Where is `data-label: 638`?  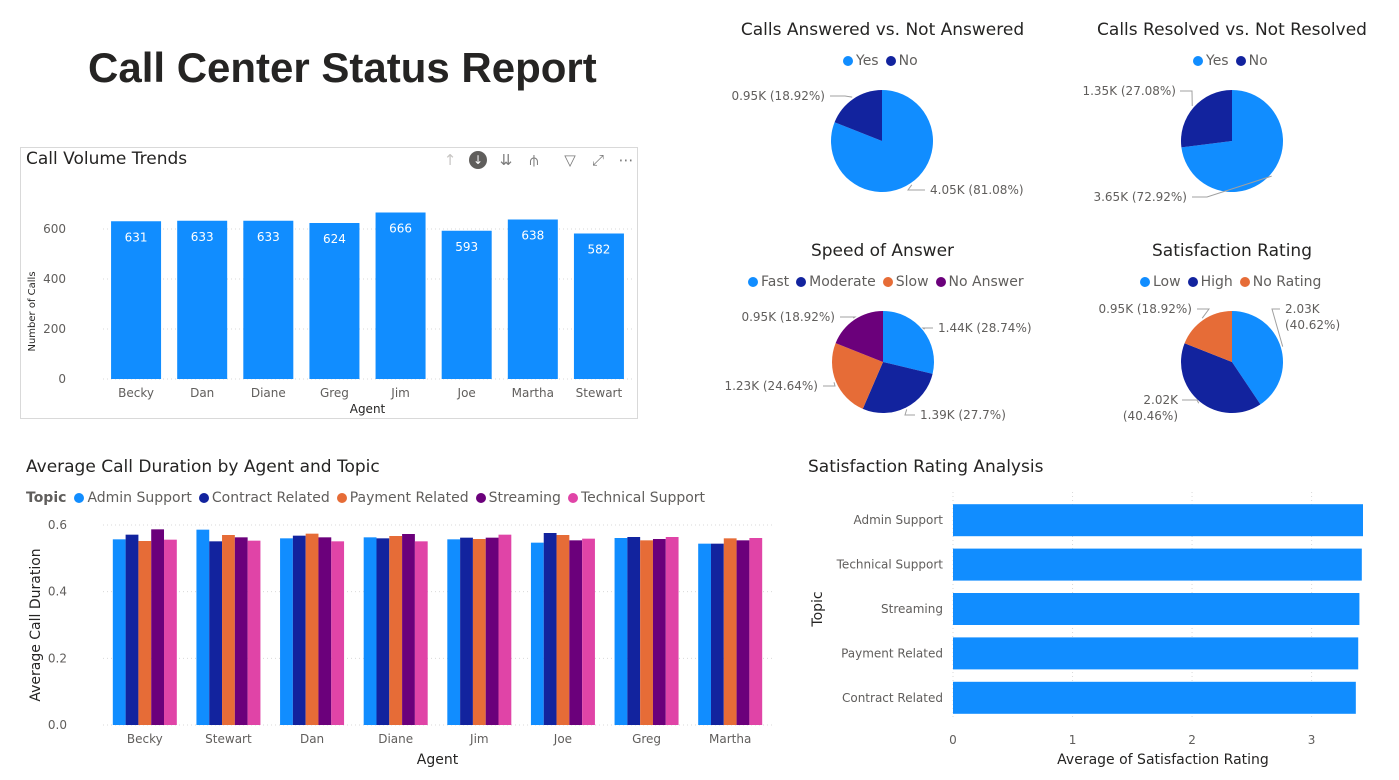
data-label: 638 is located at coordinates (532, 236).